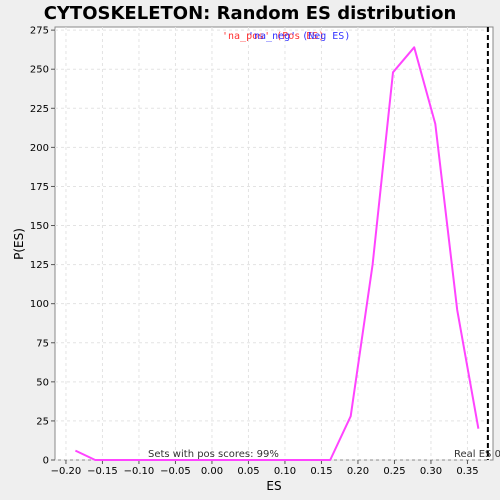 The width and height of the screenshot is (500, 500). Describe the element at coordinates (431, 471) in the screenshot. I see `x-tick-label: 0.30` at that location.